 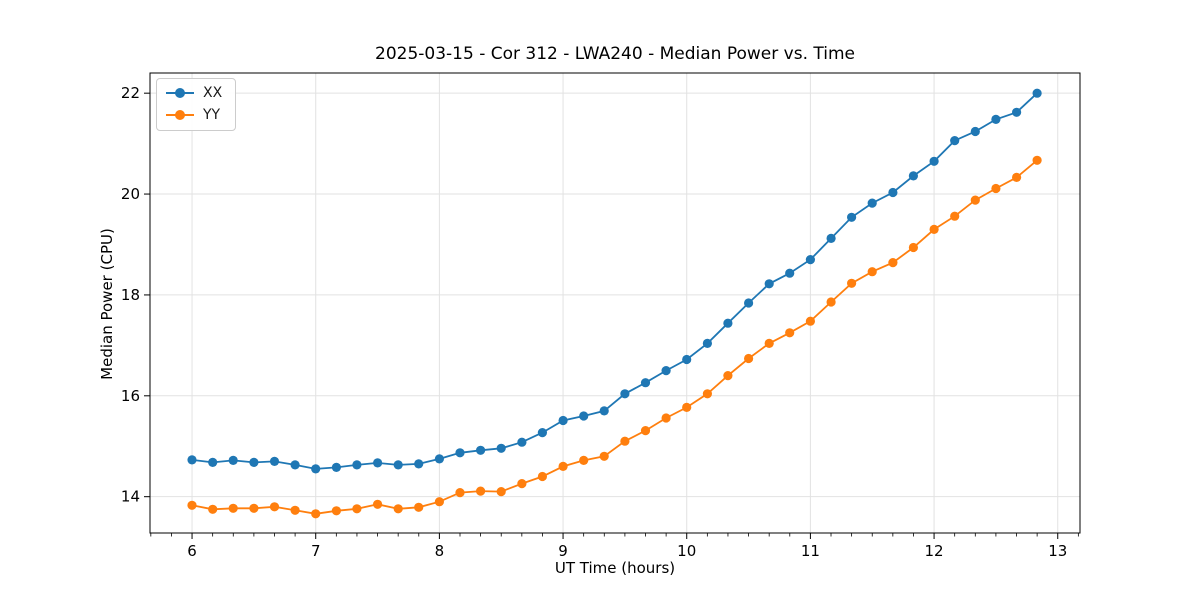 What do you see at coordinates (563, 551) in the screenshot?
I see `x-tick-label: 9` at bounding box center [563, 551].